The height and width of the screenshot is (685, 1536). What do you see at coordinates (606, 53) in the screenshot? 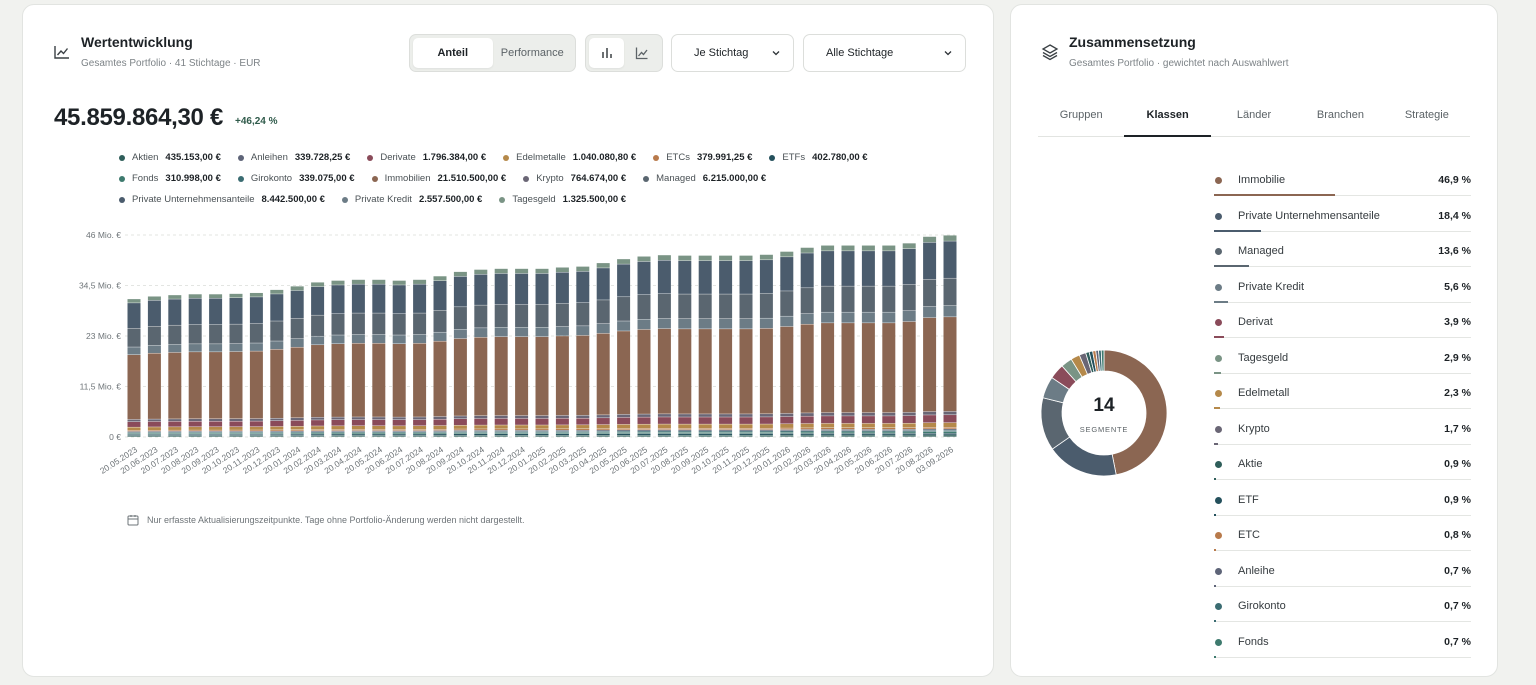
I see `bar-chart-button` at bounding box center [606, 53].